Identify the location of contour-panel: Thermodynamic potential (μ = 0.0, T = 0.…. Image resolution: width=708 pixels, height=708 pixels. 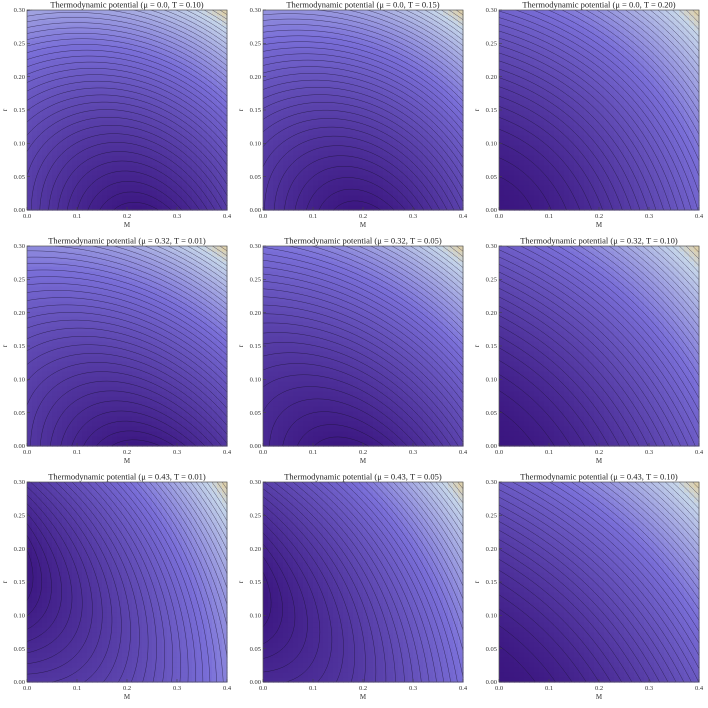
(354, 118).